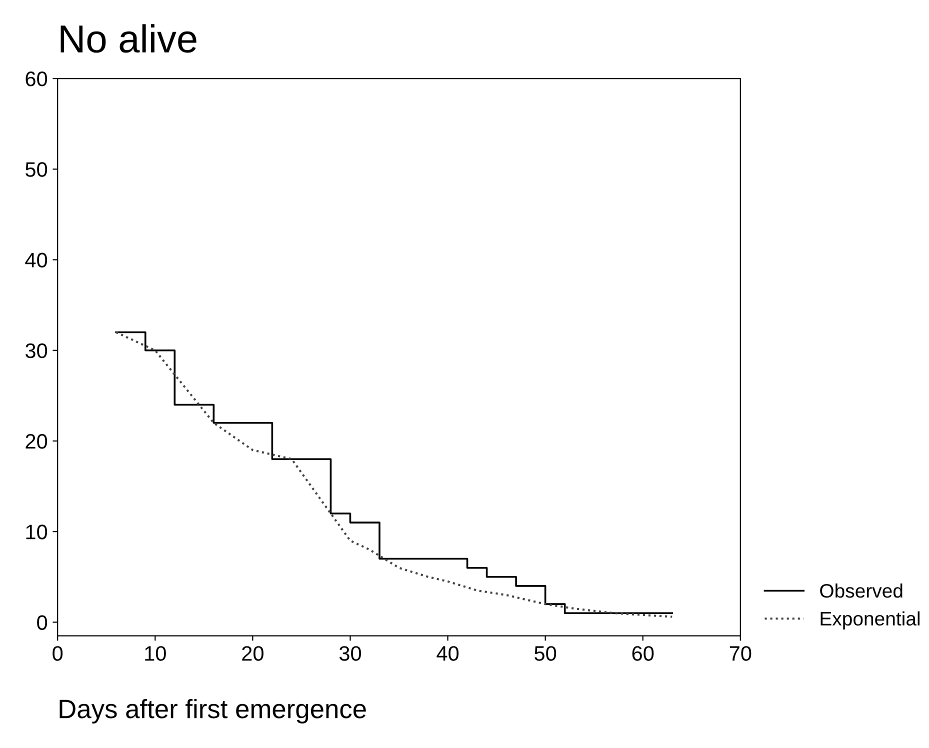 The height and width of the screenshot is (748, 929). I want to click on y-tick-label: 40, so click(36, 260).